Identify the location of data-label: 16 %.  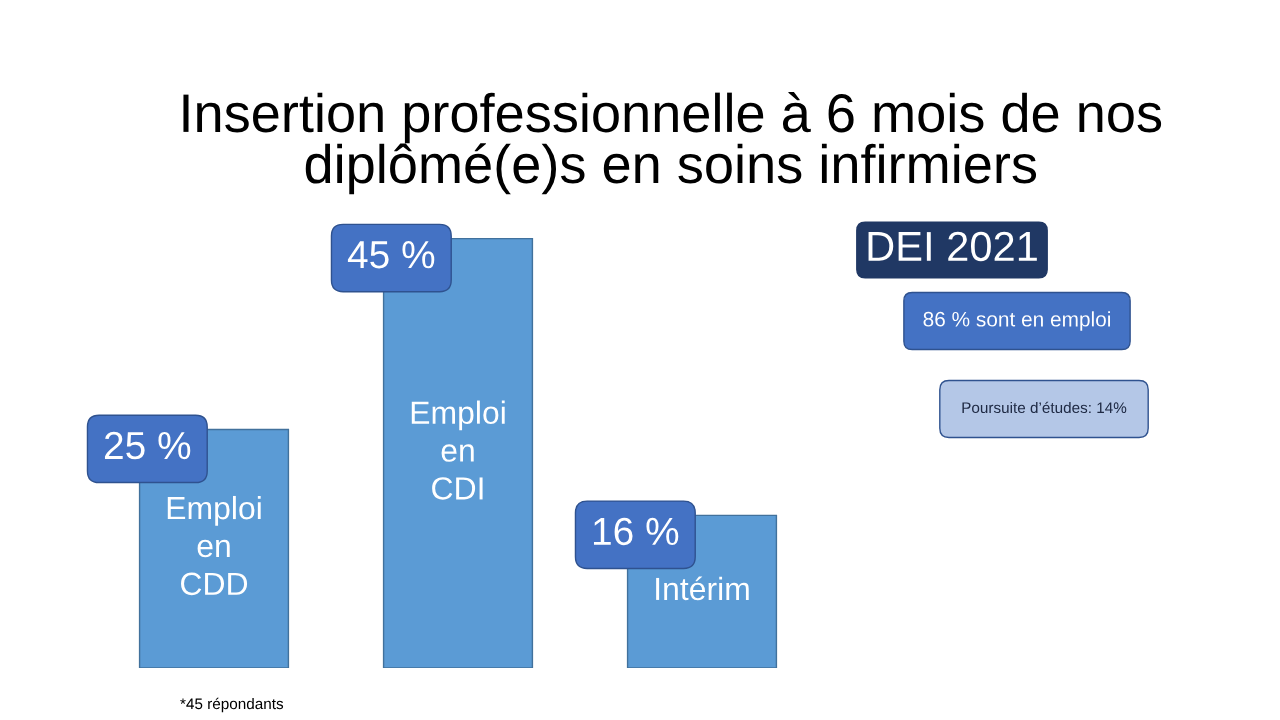
(636, 531).